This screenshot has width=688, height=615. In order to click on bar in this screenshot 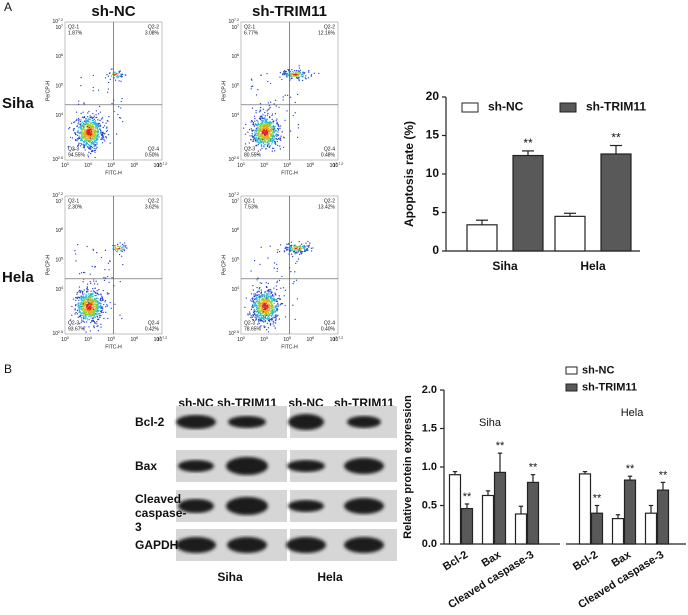, I will do `click(467, 526)`.